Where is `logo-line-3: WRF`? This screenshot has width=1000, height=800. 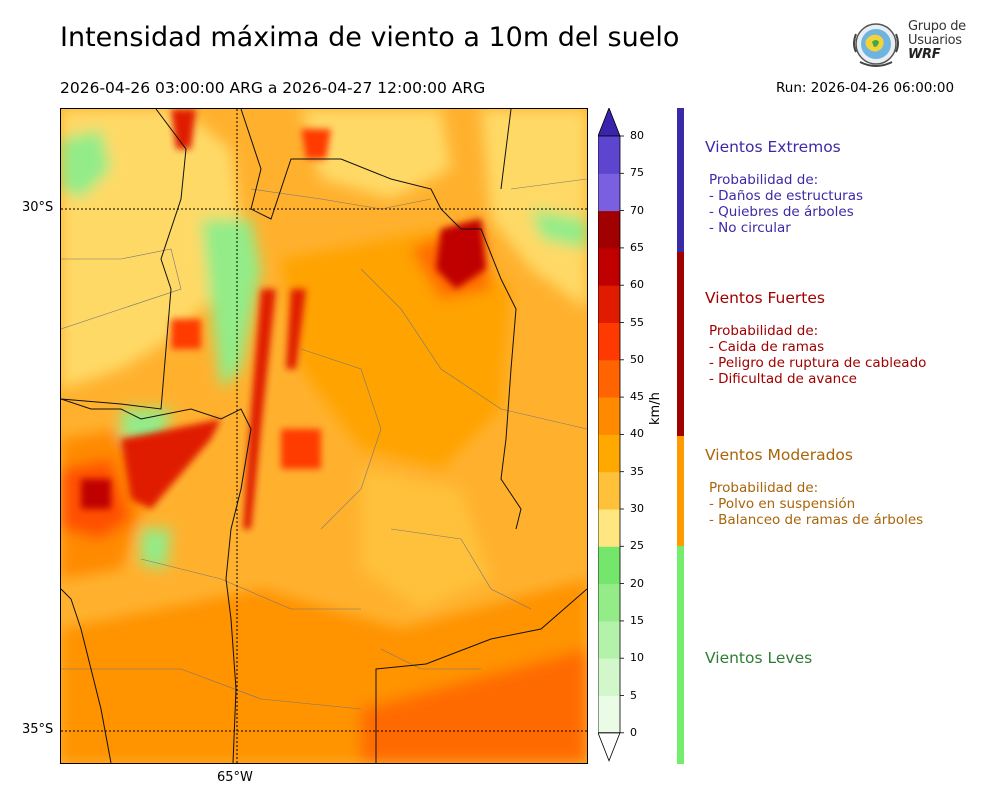
logo-line-3: WRF is located at coordinates (924, 54).